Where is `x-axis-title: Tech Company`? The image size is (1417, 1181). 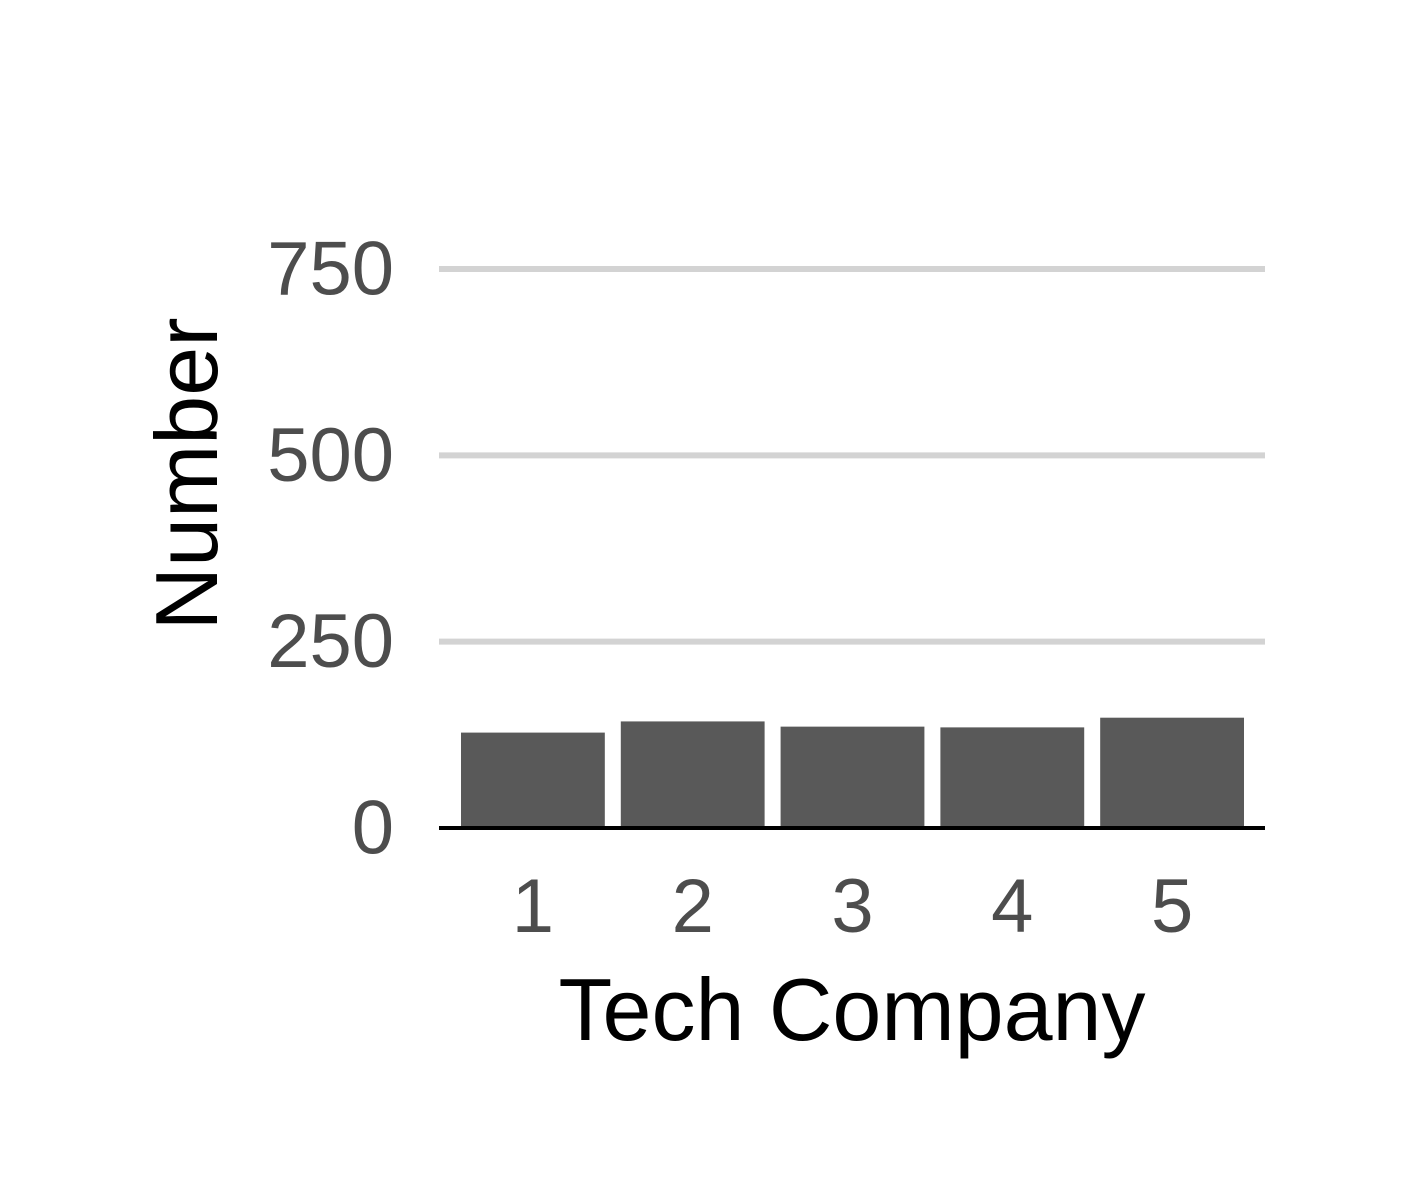
x-axis-title: Tech Company is located at coordinates (852, 1009).